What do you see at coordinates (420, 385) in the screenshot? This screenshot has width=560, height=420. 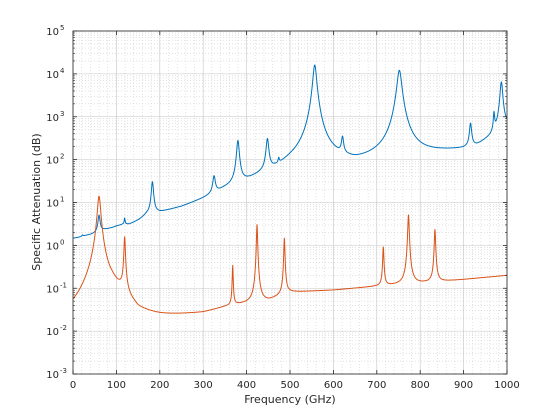 I see `x-tick-label: 800` at bounding box center [420, 385].